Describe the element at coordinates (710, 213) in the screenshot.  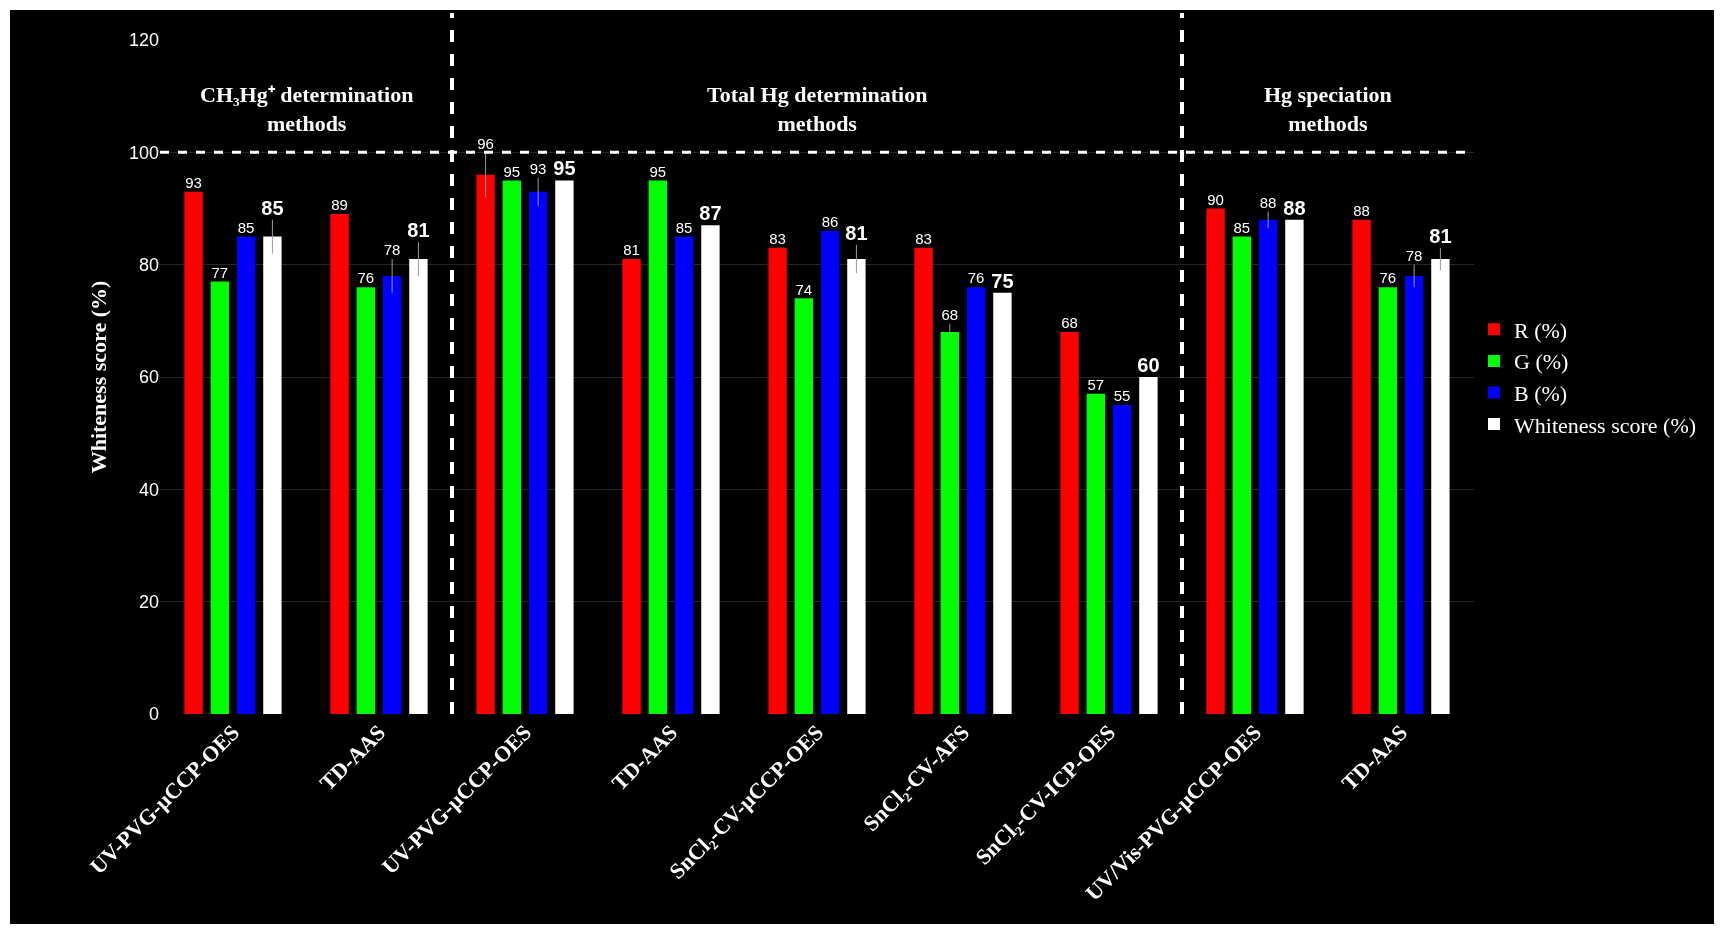
I see `data-label: 87` at that location.